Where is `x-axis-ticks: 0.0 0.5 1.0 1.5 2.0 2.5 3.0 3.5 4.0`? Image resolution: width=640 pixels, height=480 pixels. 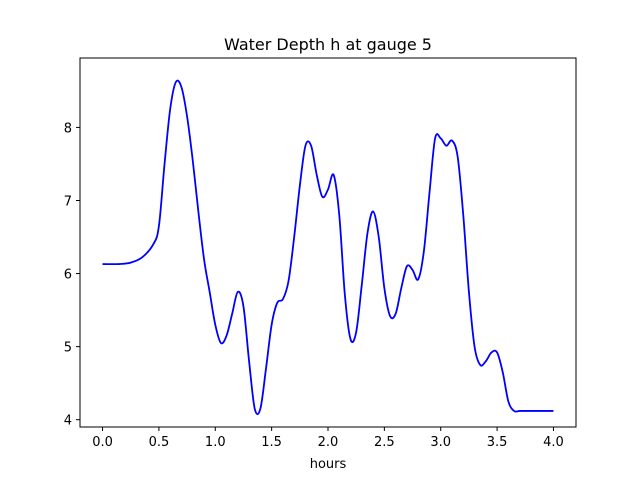
x-axis-ticks: 0.0 0.5 1.0 1.5 2.0 2.5 3.0 3.5 4.0 is located at coordinates (328, 438).